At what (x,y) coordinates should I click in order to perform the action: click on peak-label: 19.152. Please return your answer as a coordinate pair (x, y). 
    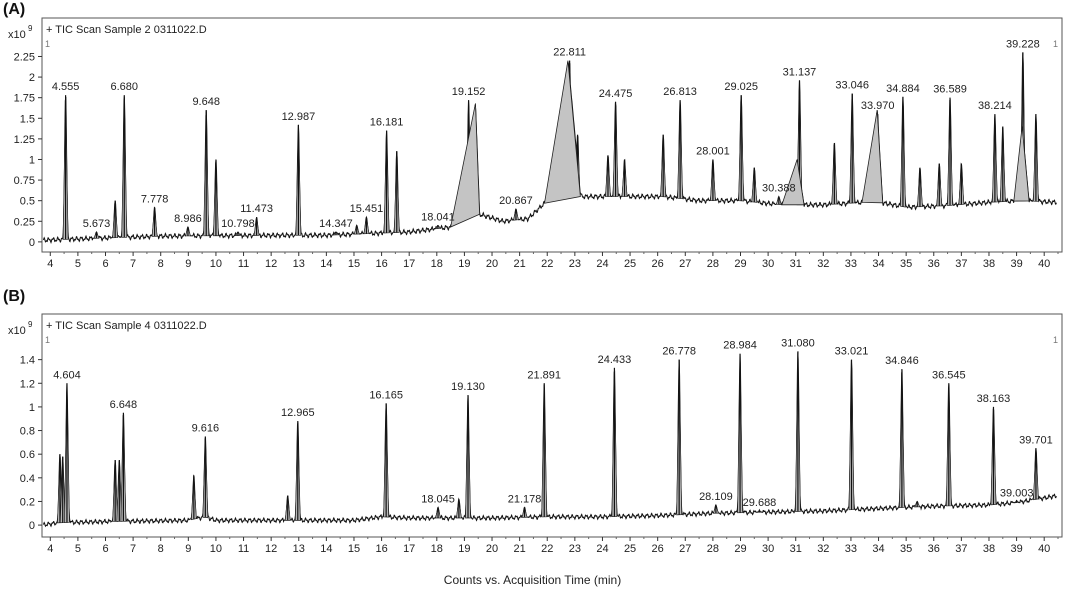
    Looking at the image, I should click on (469, 92).